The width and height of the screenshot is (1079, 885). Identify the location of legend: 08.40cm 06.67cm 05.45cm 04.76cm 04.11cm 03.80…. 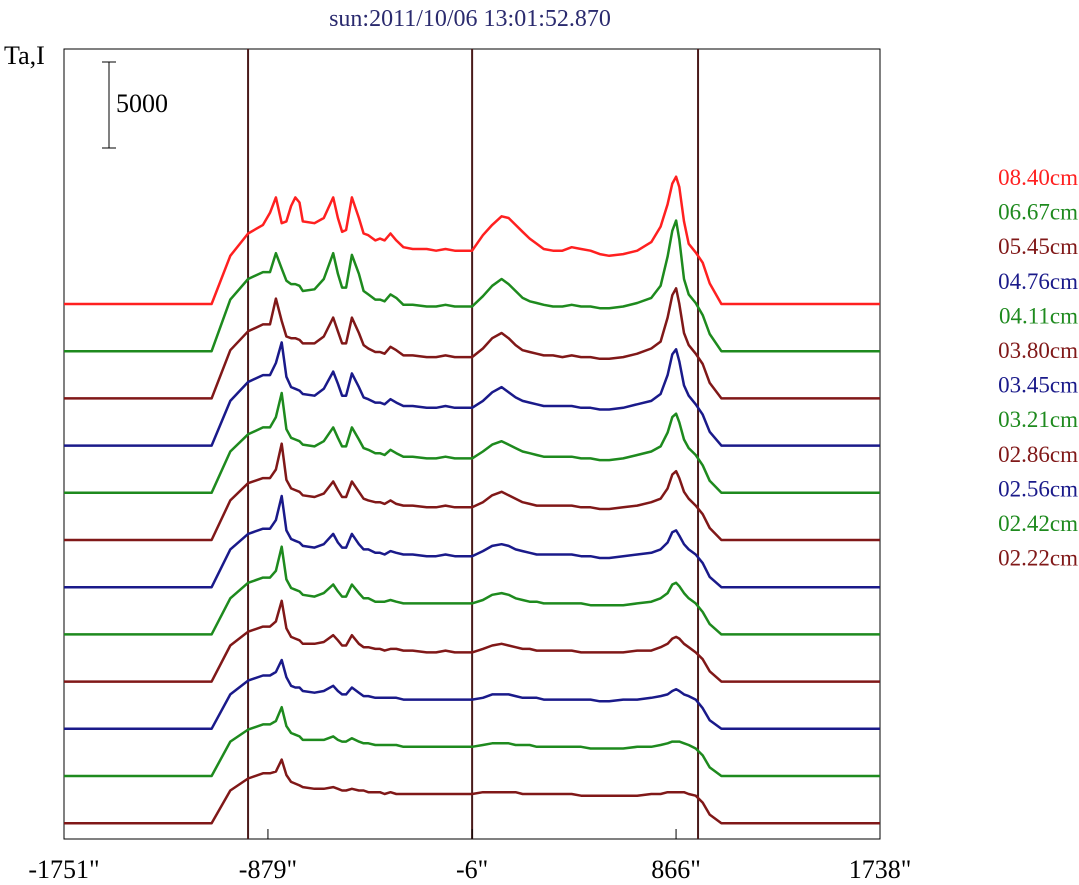
(1038, 368).